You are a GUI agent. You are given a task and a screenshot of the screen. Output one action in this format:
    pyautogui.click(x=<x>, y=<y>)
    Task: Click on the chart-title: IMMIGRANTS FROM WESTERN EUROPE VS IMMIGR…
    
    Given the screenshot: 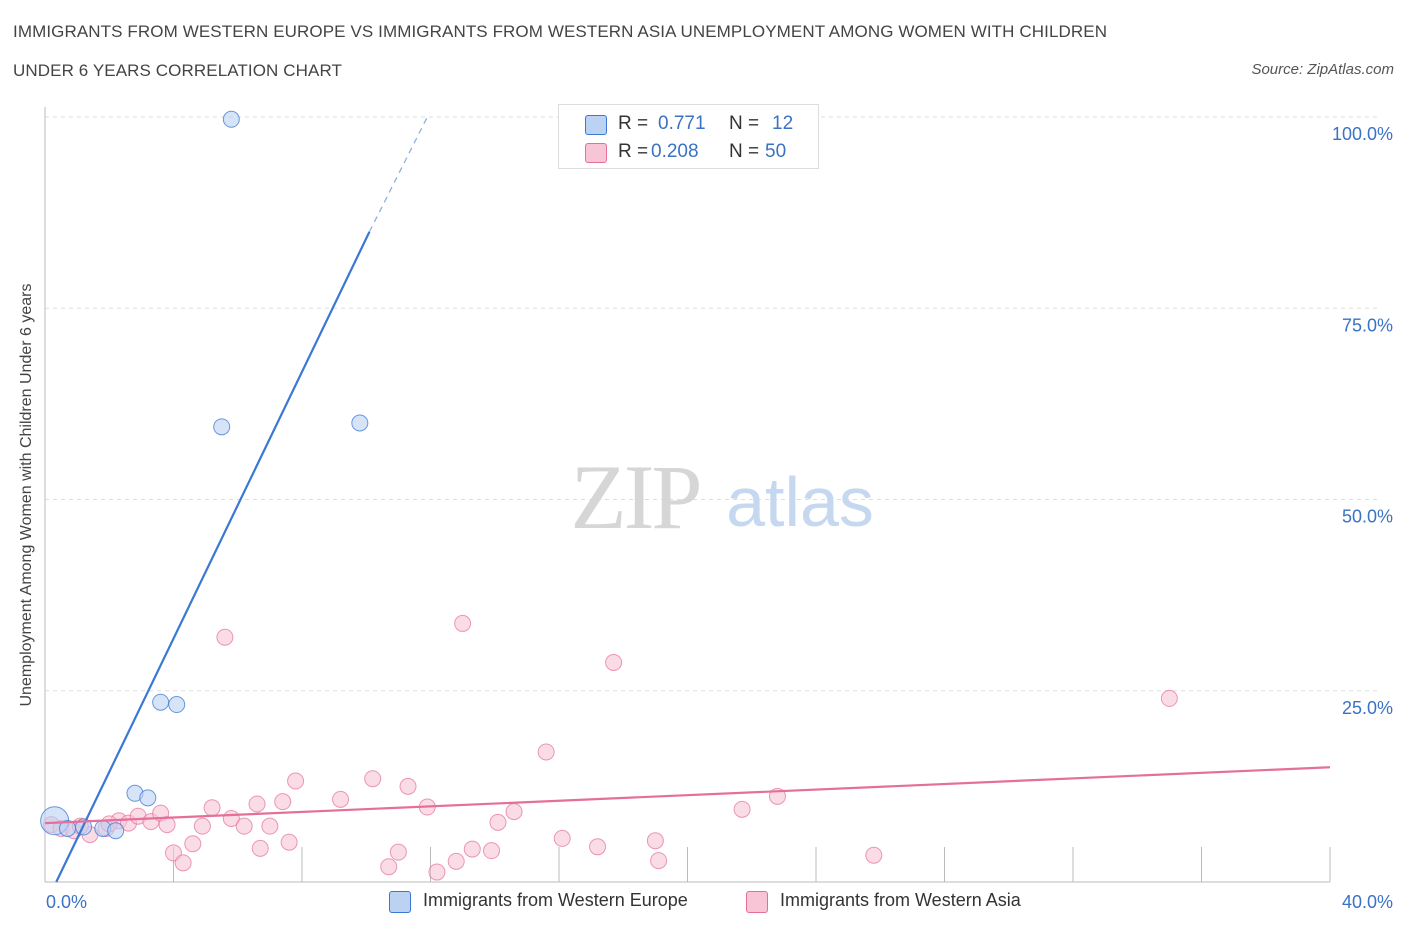 What is the action you would take?
    pyautogui.click(x=560, y=31)
    